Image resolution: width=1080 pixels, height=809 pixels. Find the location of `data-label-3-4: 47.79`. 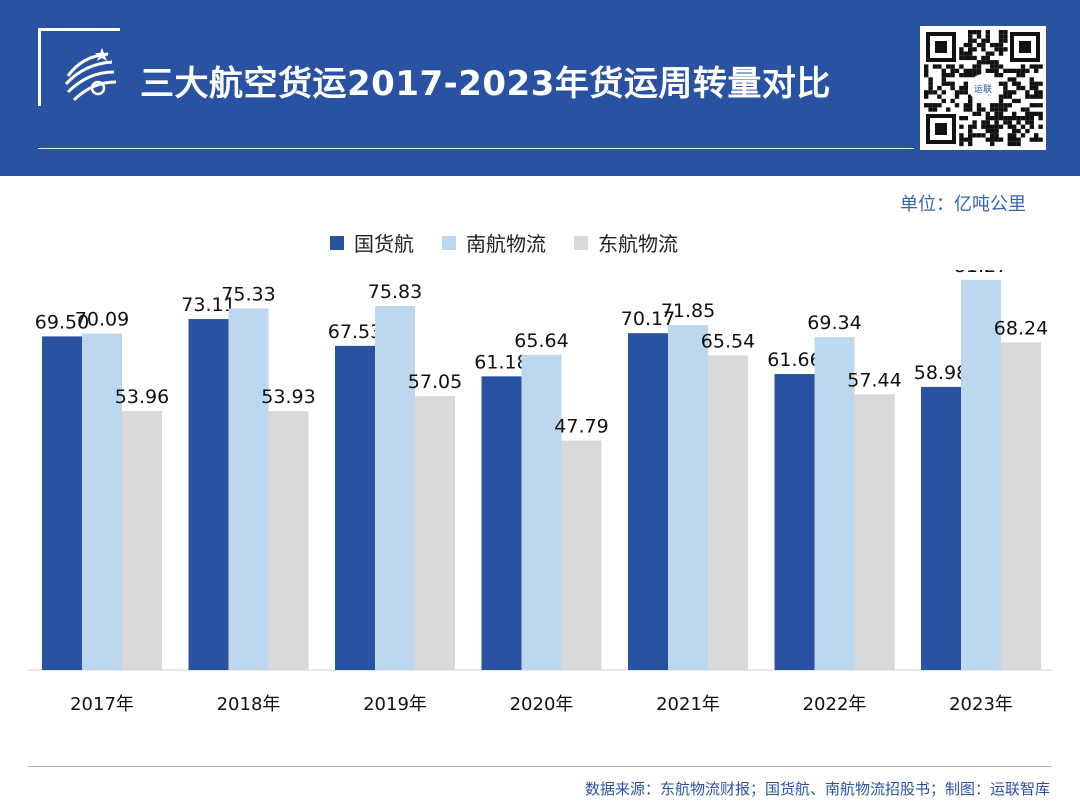

data-label-3-4: 47.79 is located at coordinates (581, 427).